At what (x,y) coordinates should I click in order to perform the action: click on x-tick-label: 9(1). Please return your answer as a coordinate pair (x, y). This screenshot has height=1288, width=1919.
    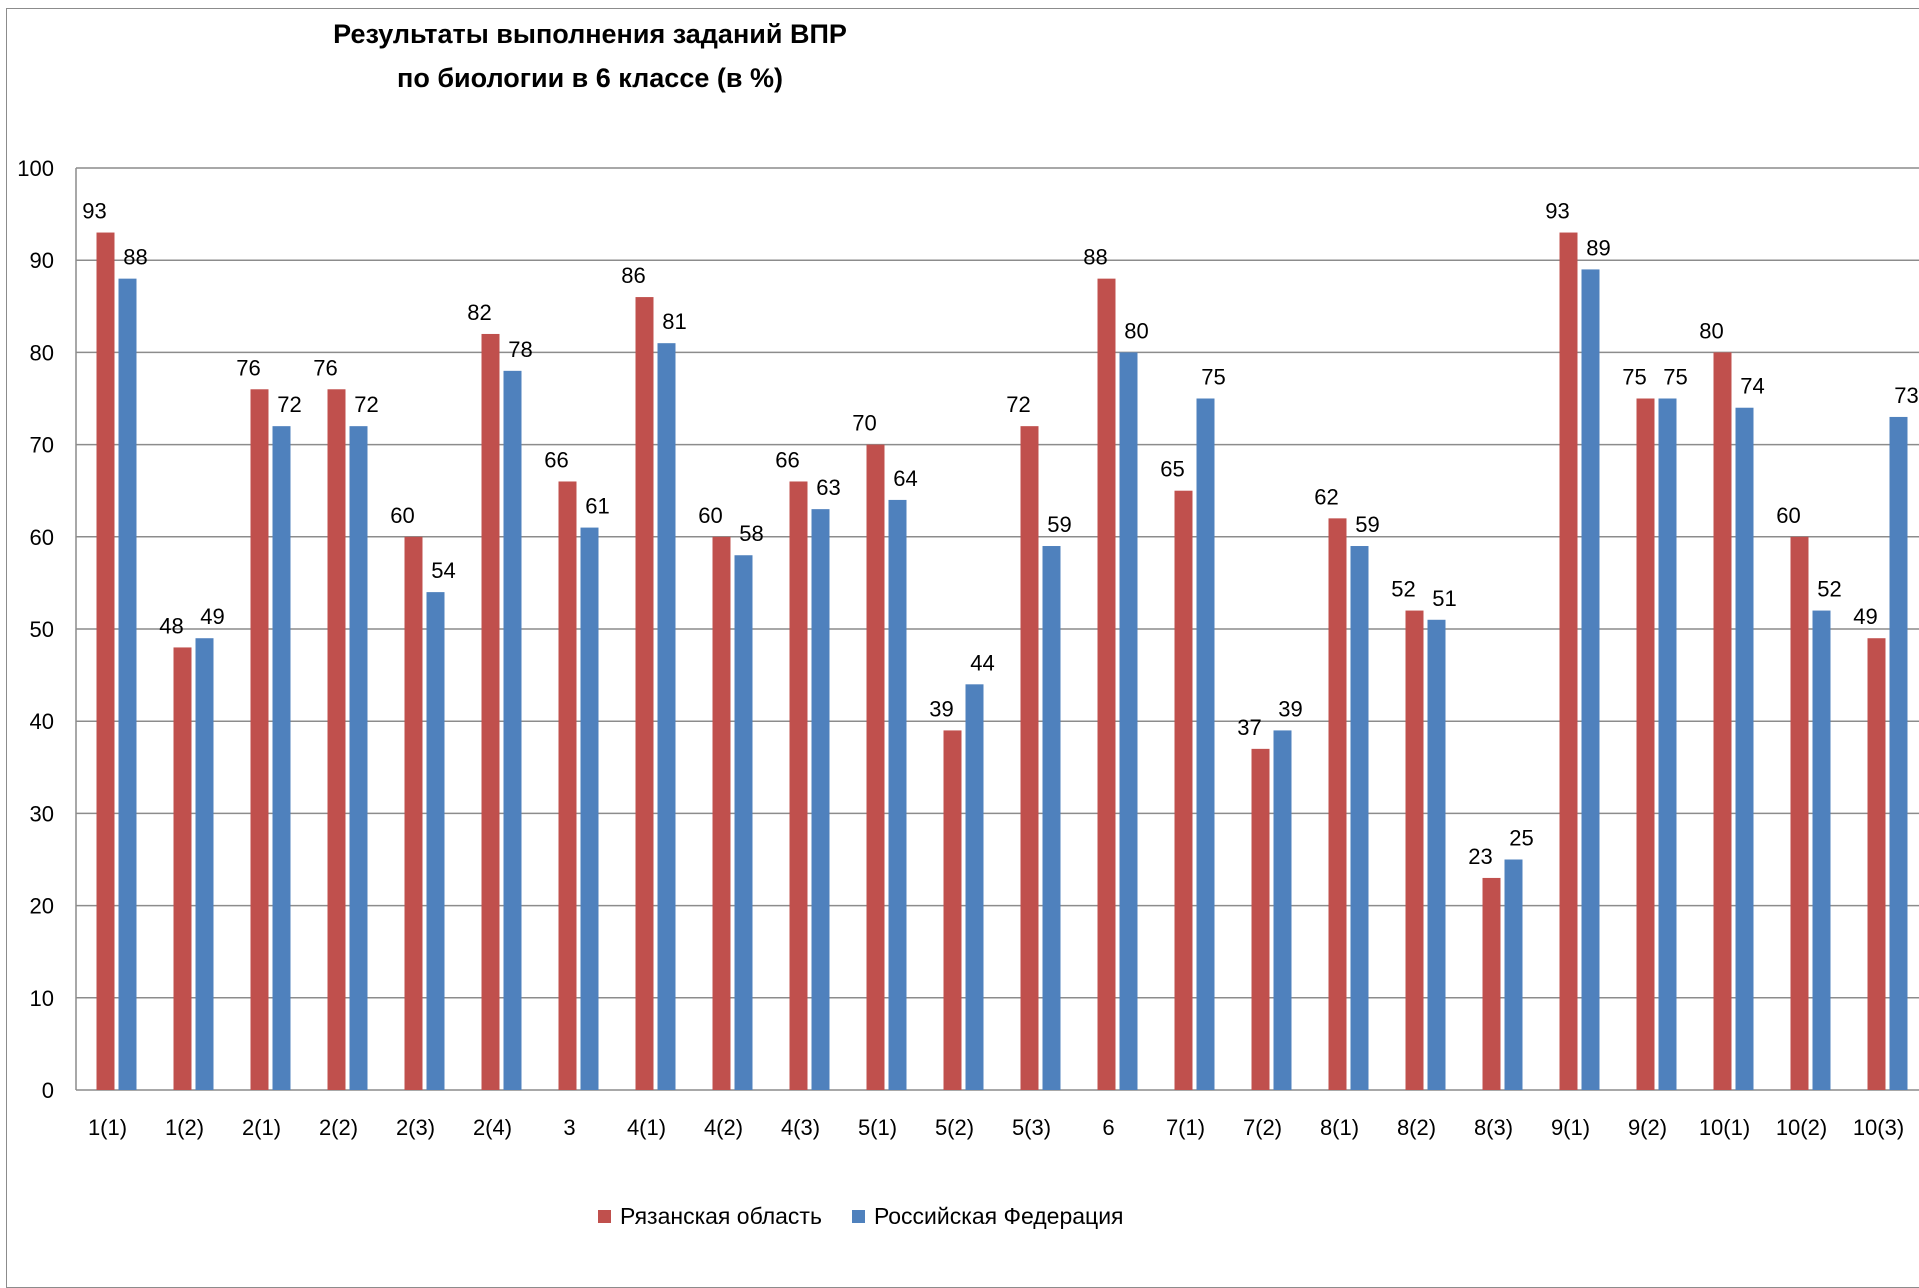
    Looking at the image, I should click on (1570, 1127).